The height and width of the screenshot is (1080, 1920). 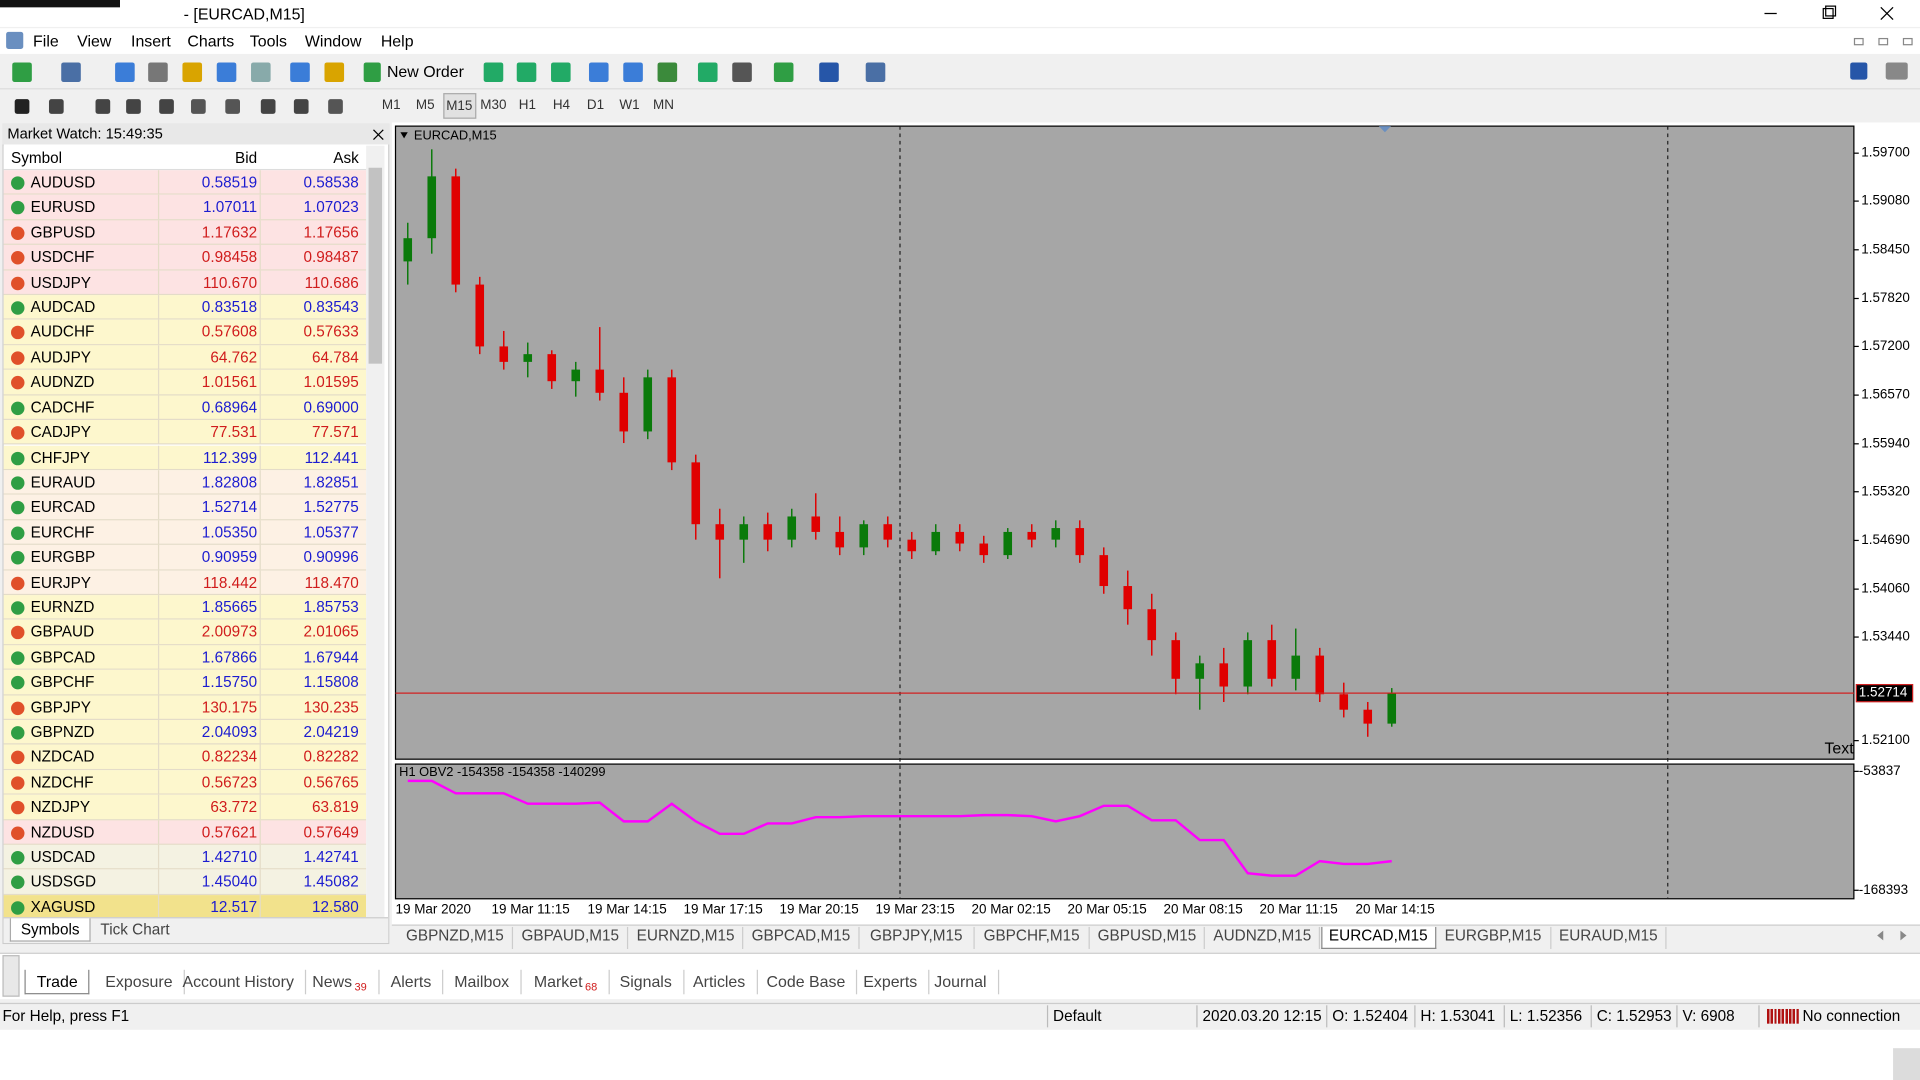 I want to click on menu-item: Help, so click(x=397, y=41).